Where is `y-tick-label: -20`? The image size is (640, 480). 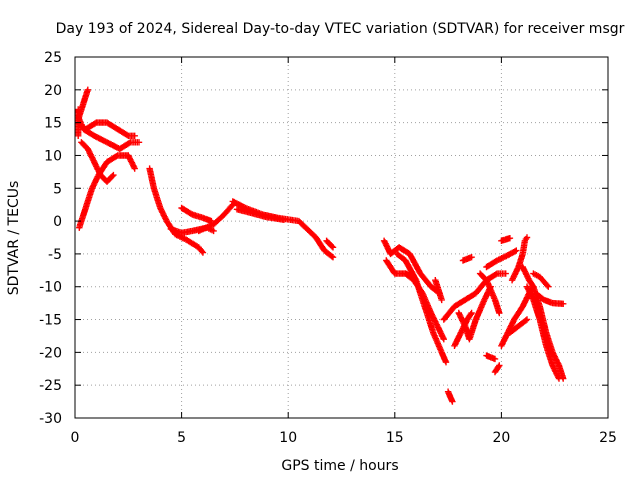 y-tick-label: -20 is located at coordinates (50, 353).